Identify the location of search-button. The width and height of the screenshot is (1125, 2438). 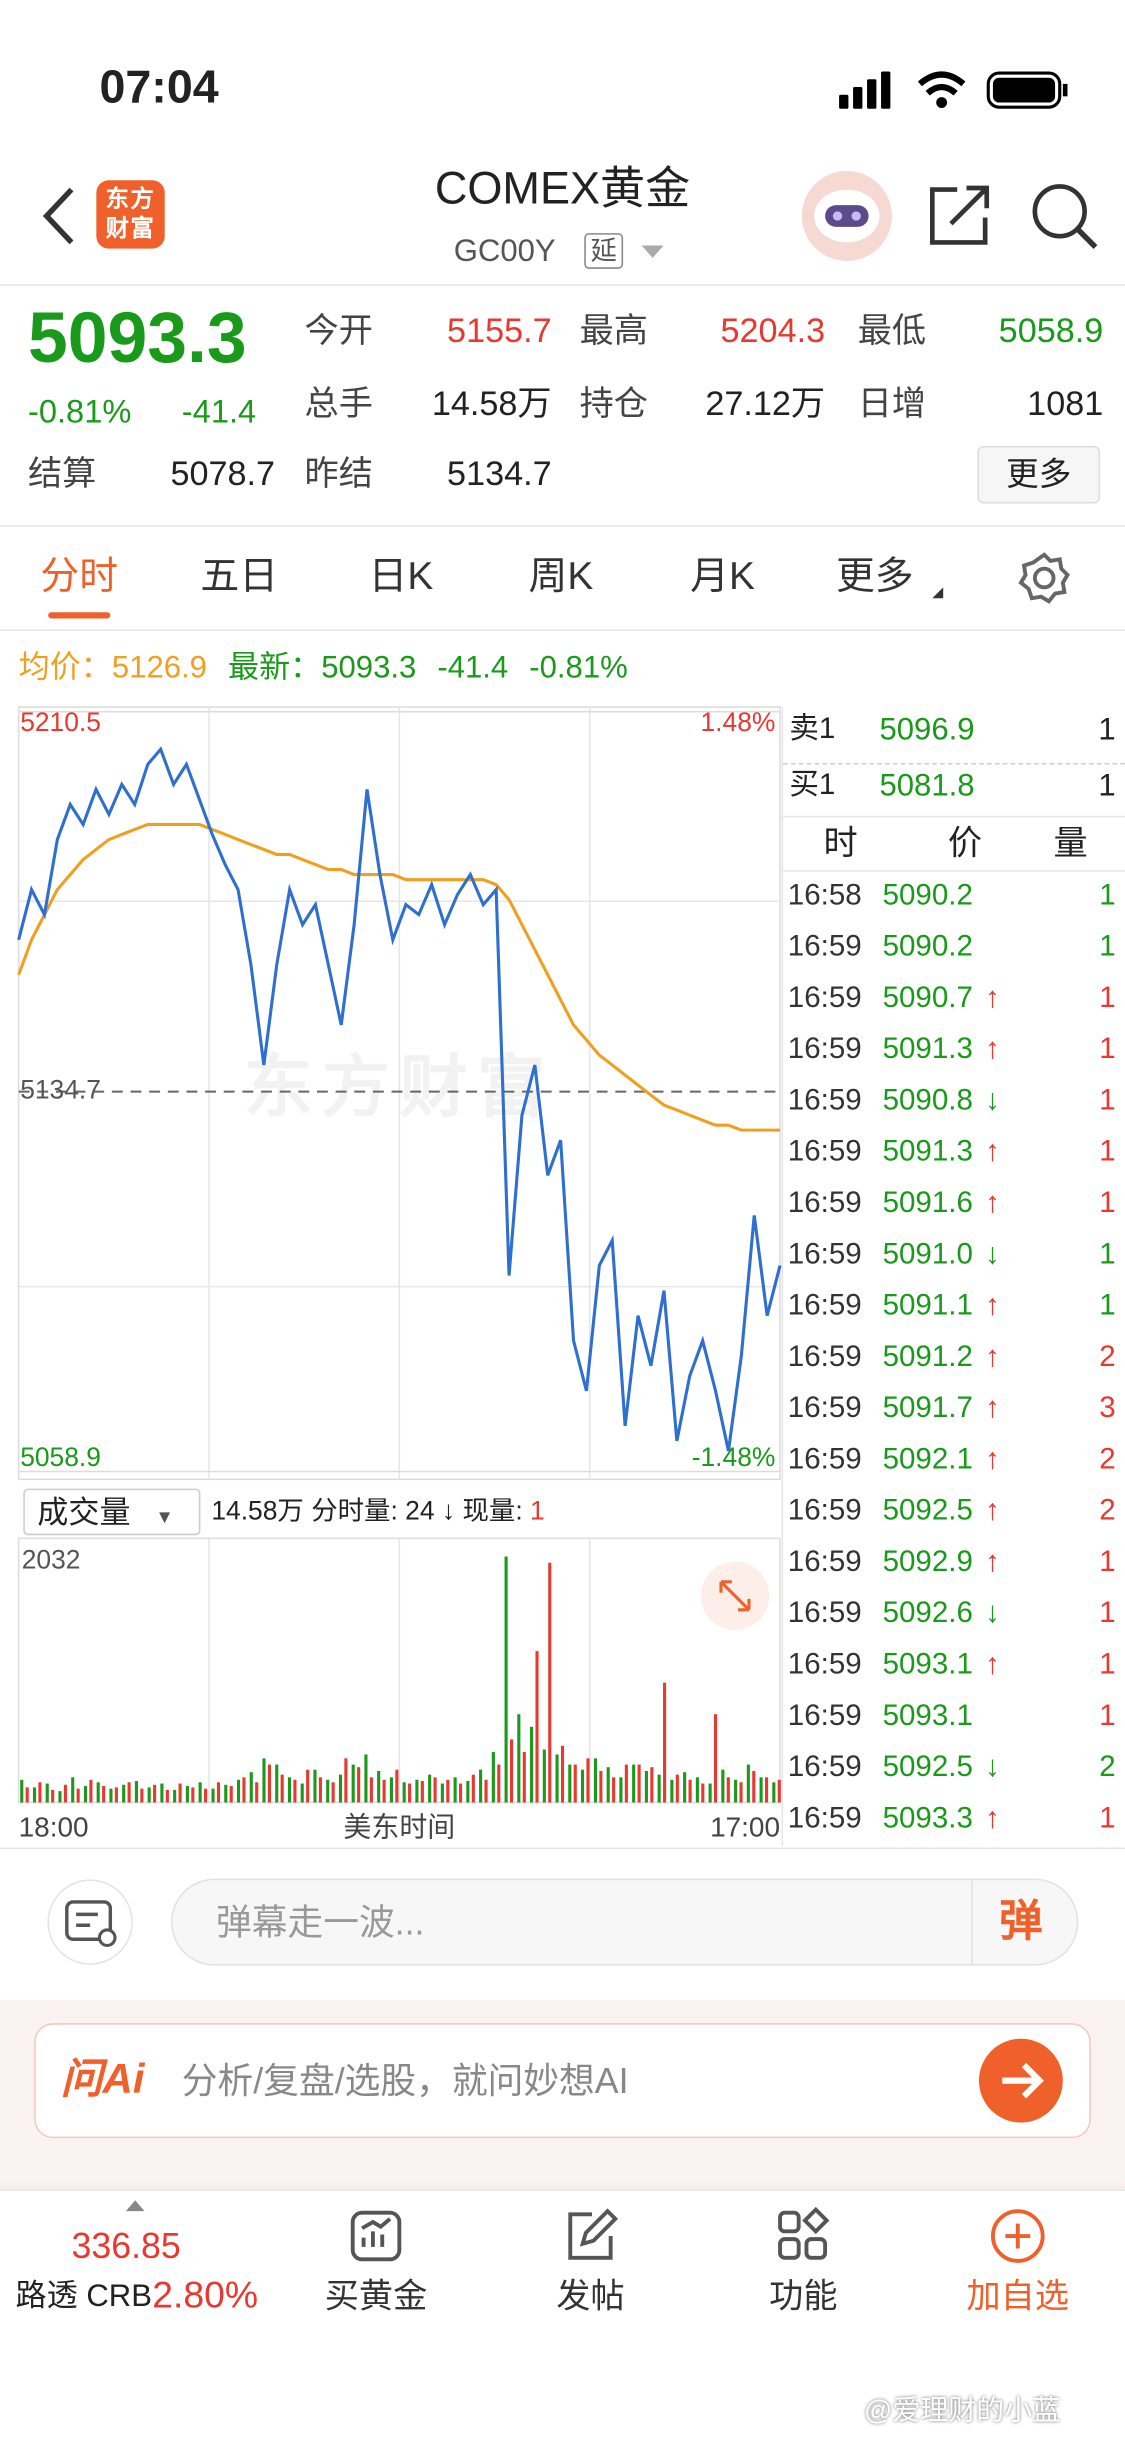
(1064, 215).